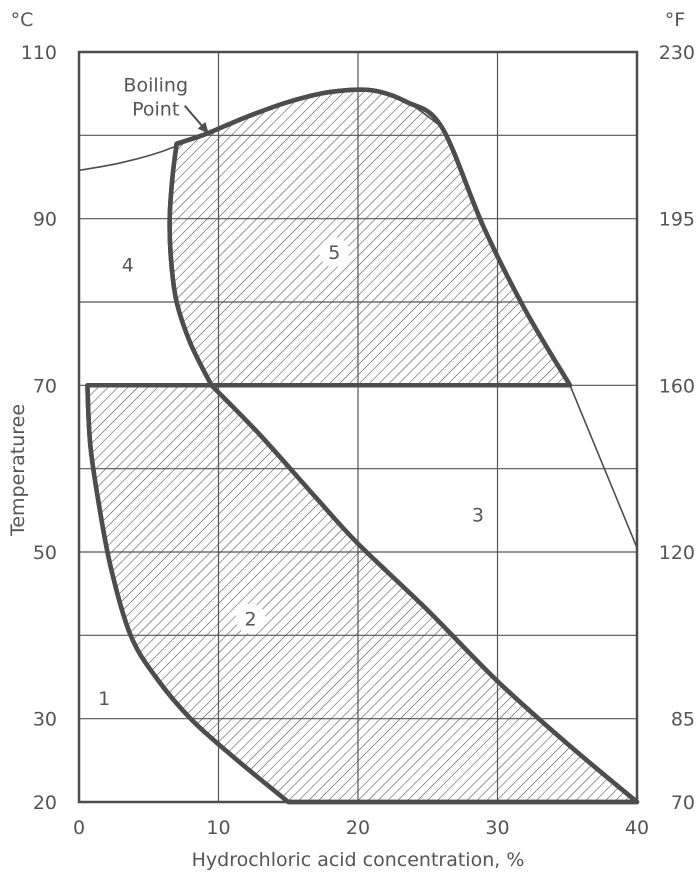 The image size is (696, 879). Describe the element at coordinates (675, 20) in the screenshot. I see `unit-fahrenheit: °F` at that location.